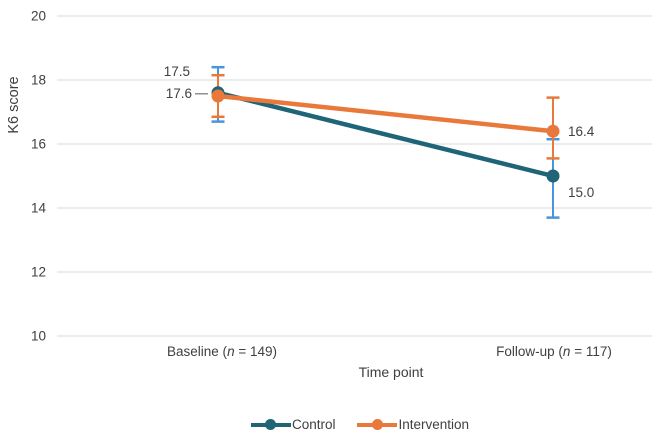 This screenshot has height=448, width=652. I want to click on legend-item-control: Control, so click(293, 424).